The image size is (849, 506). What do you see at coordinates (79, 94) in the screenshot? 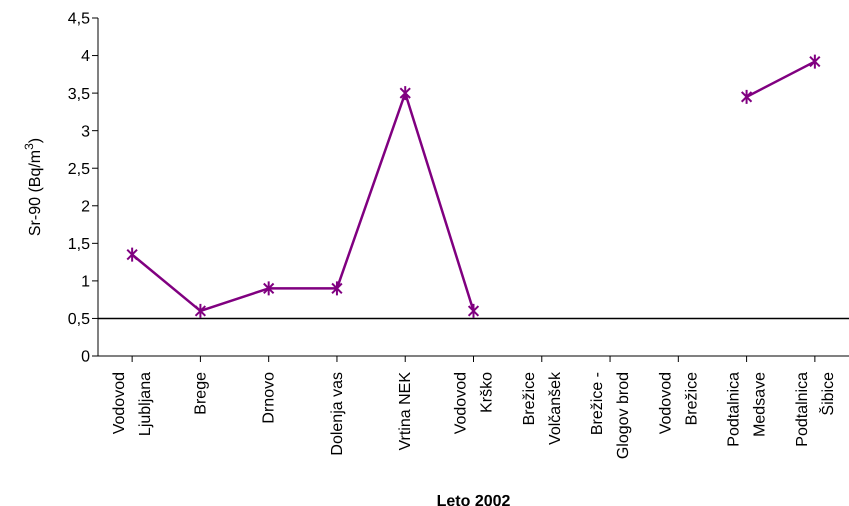
I see `y-tick-label: 3,5` at bounding box center [79, 94].